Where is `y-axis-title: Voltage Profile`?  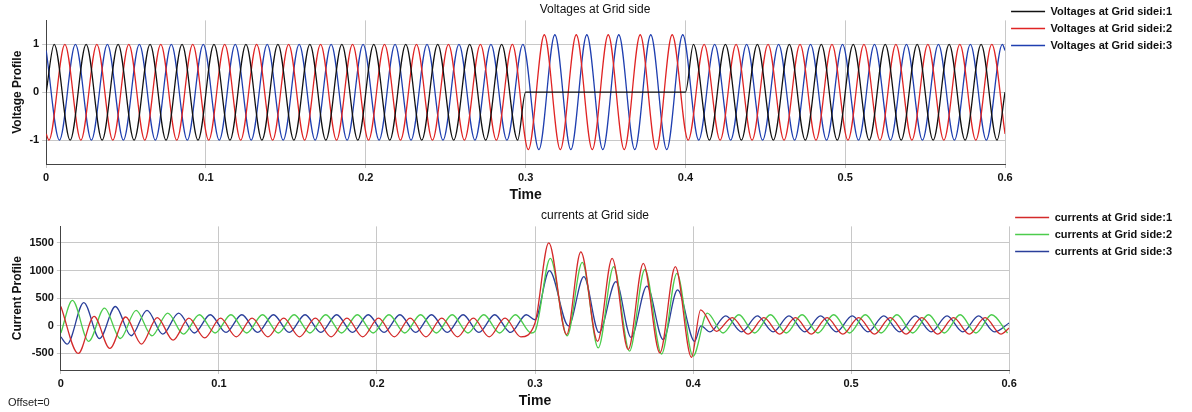 y-axis-title: Voltage Profile is located at coordinates (16, 92).